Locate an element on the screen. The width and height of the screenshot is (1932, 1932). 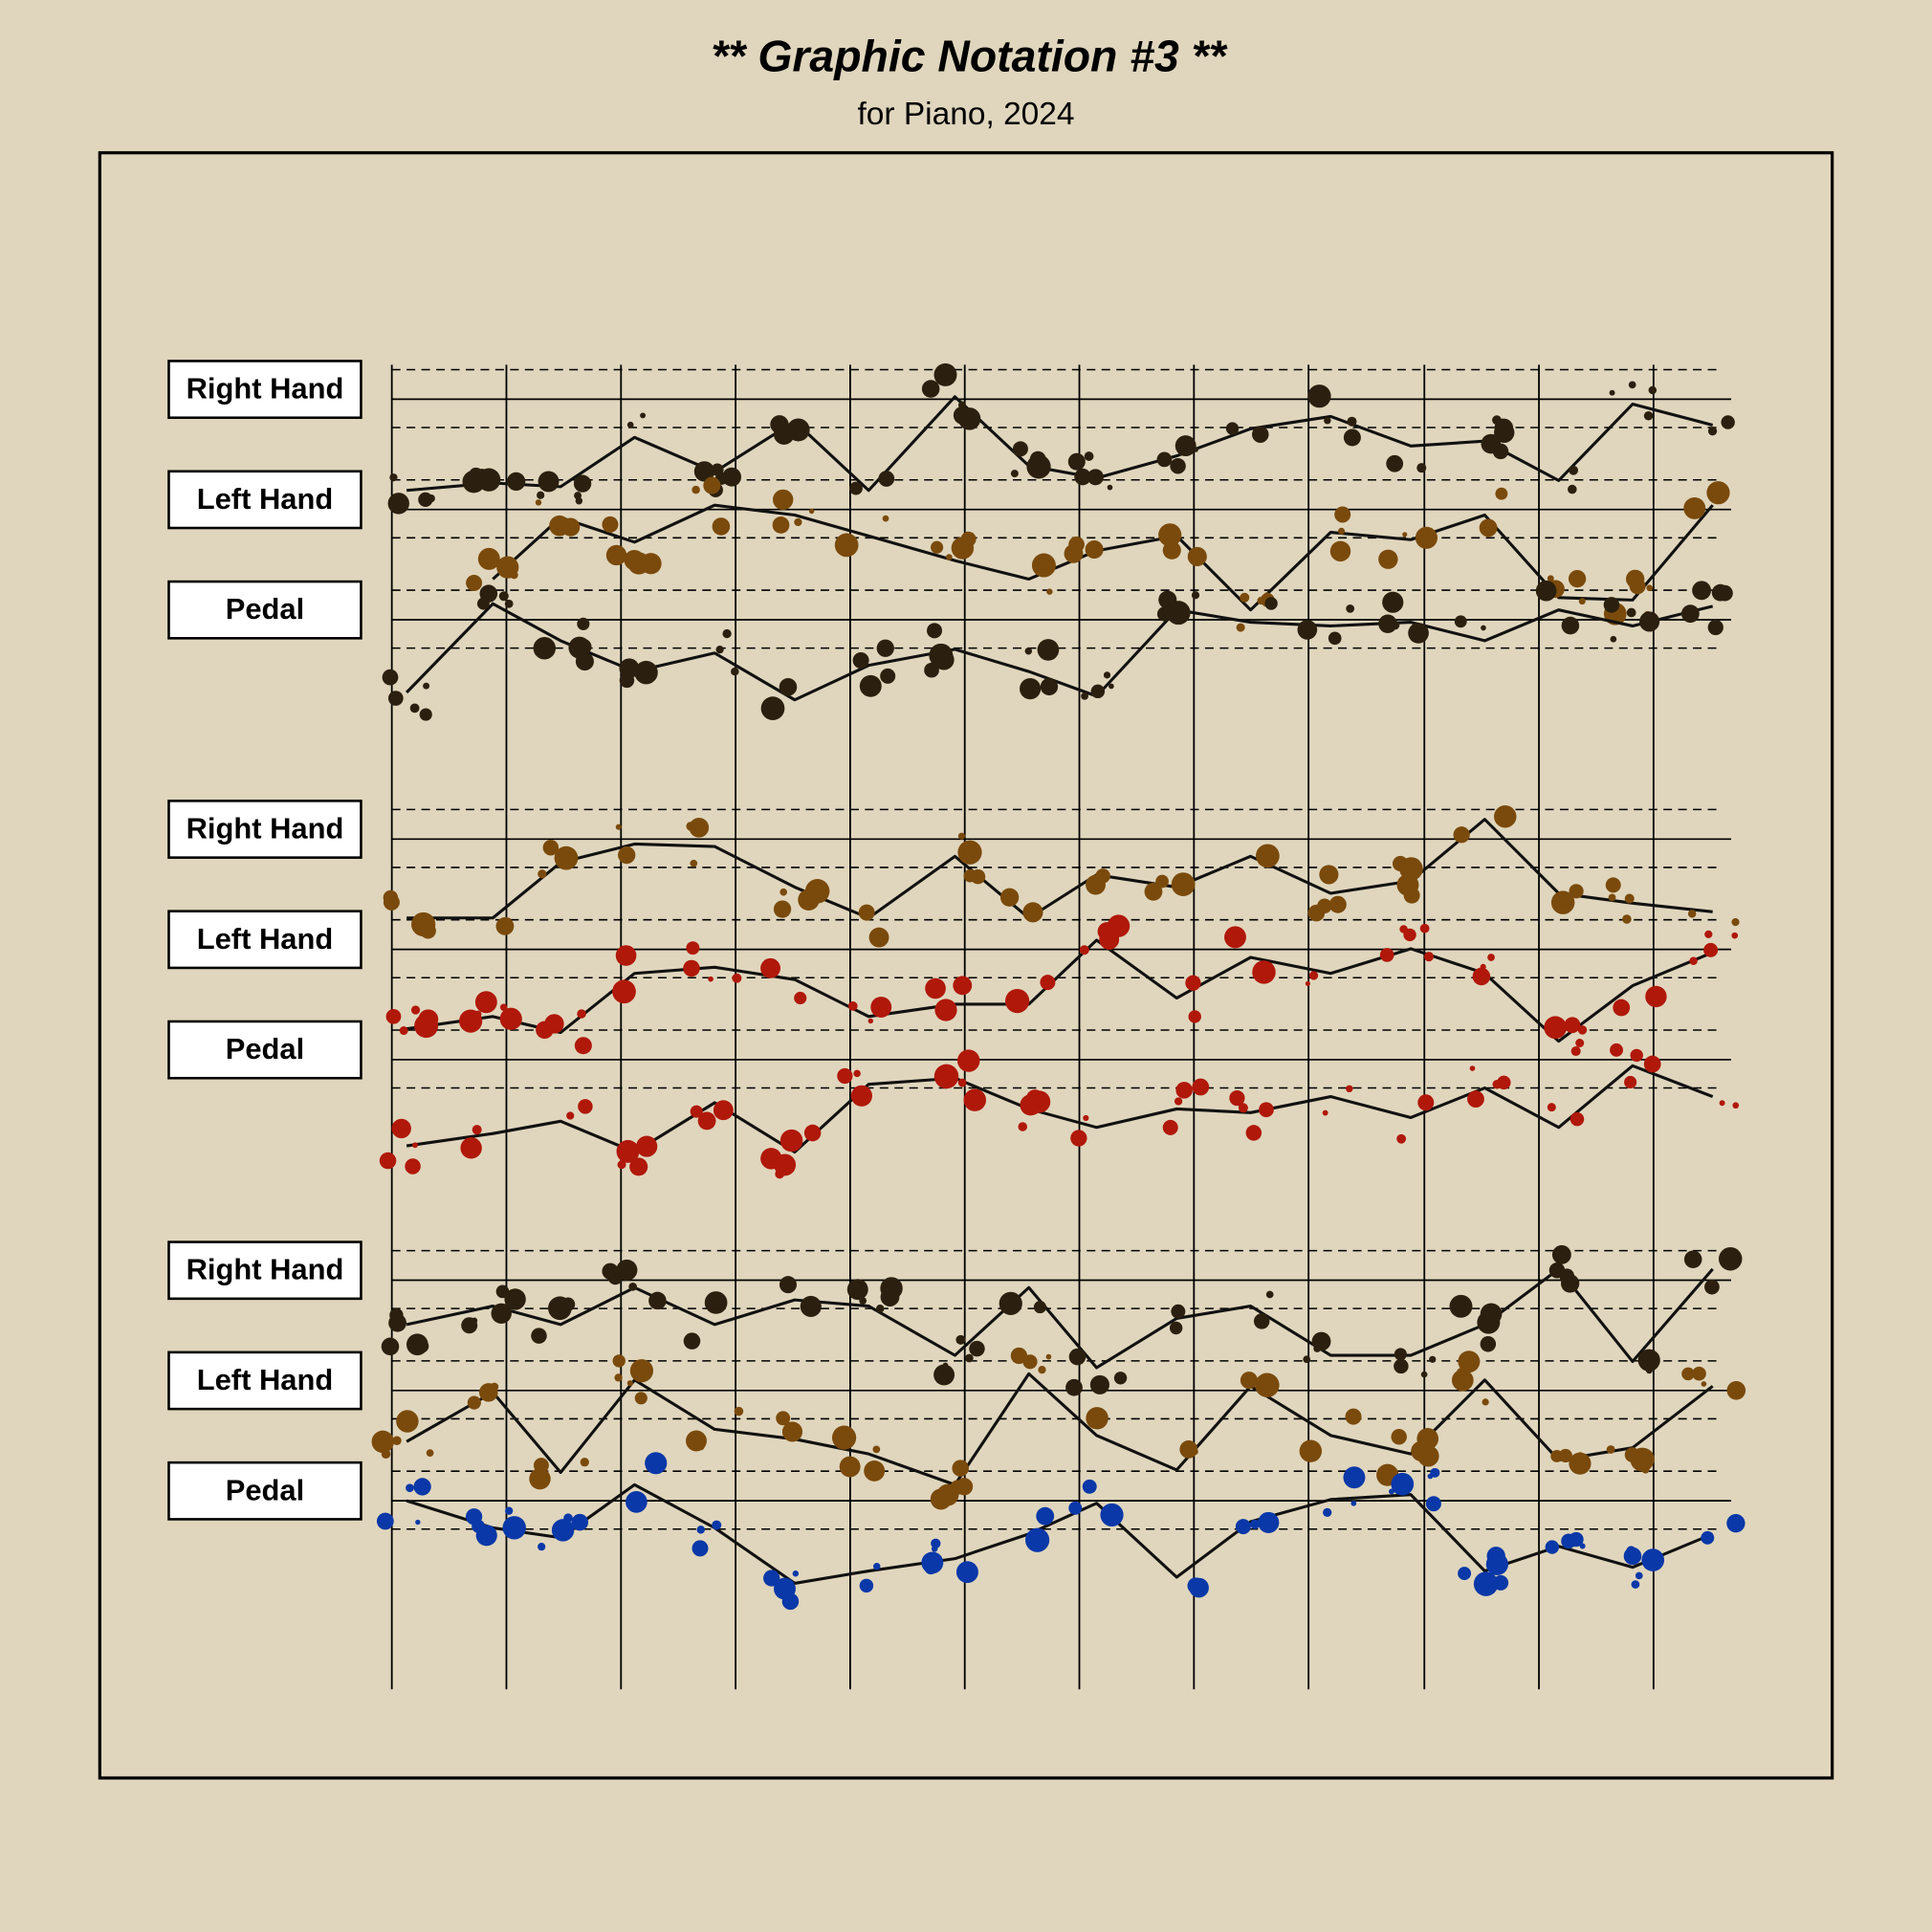
staff-label-box is located at coordinates (264, 1490).